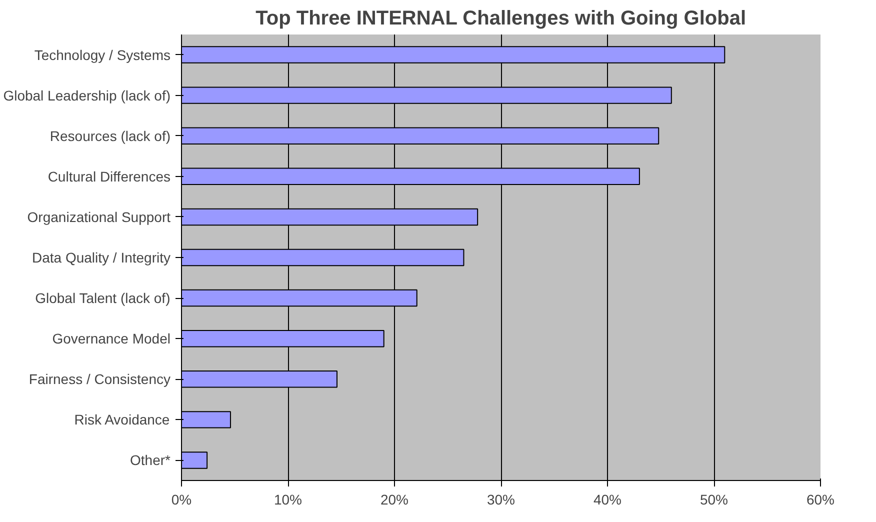 This screenshot has height=522, width=876. Describe the element at coordinates (99, 216) in the screenshot. I see `y-tick-label: Organizational Support` at that location.